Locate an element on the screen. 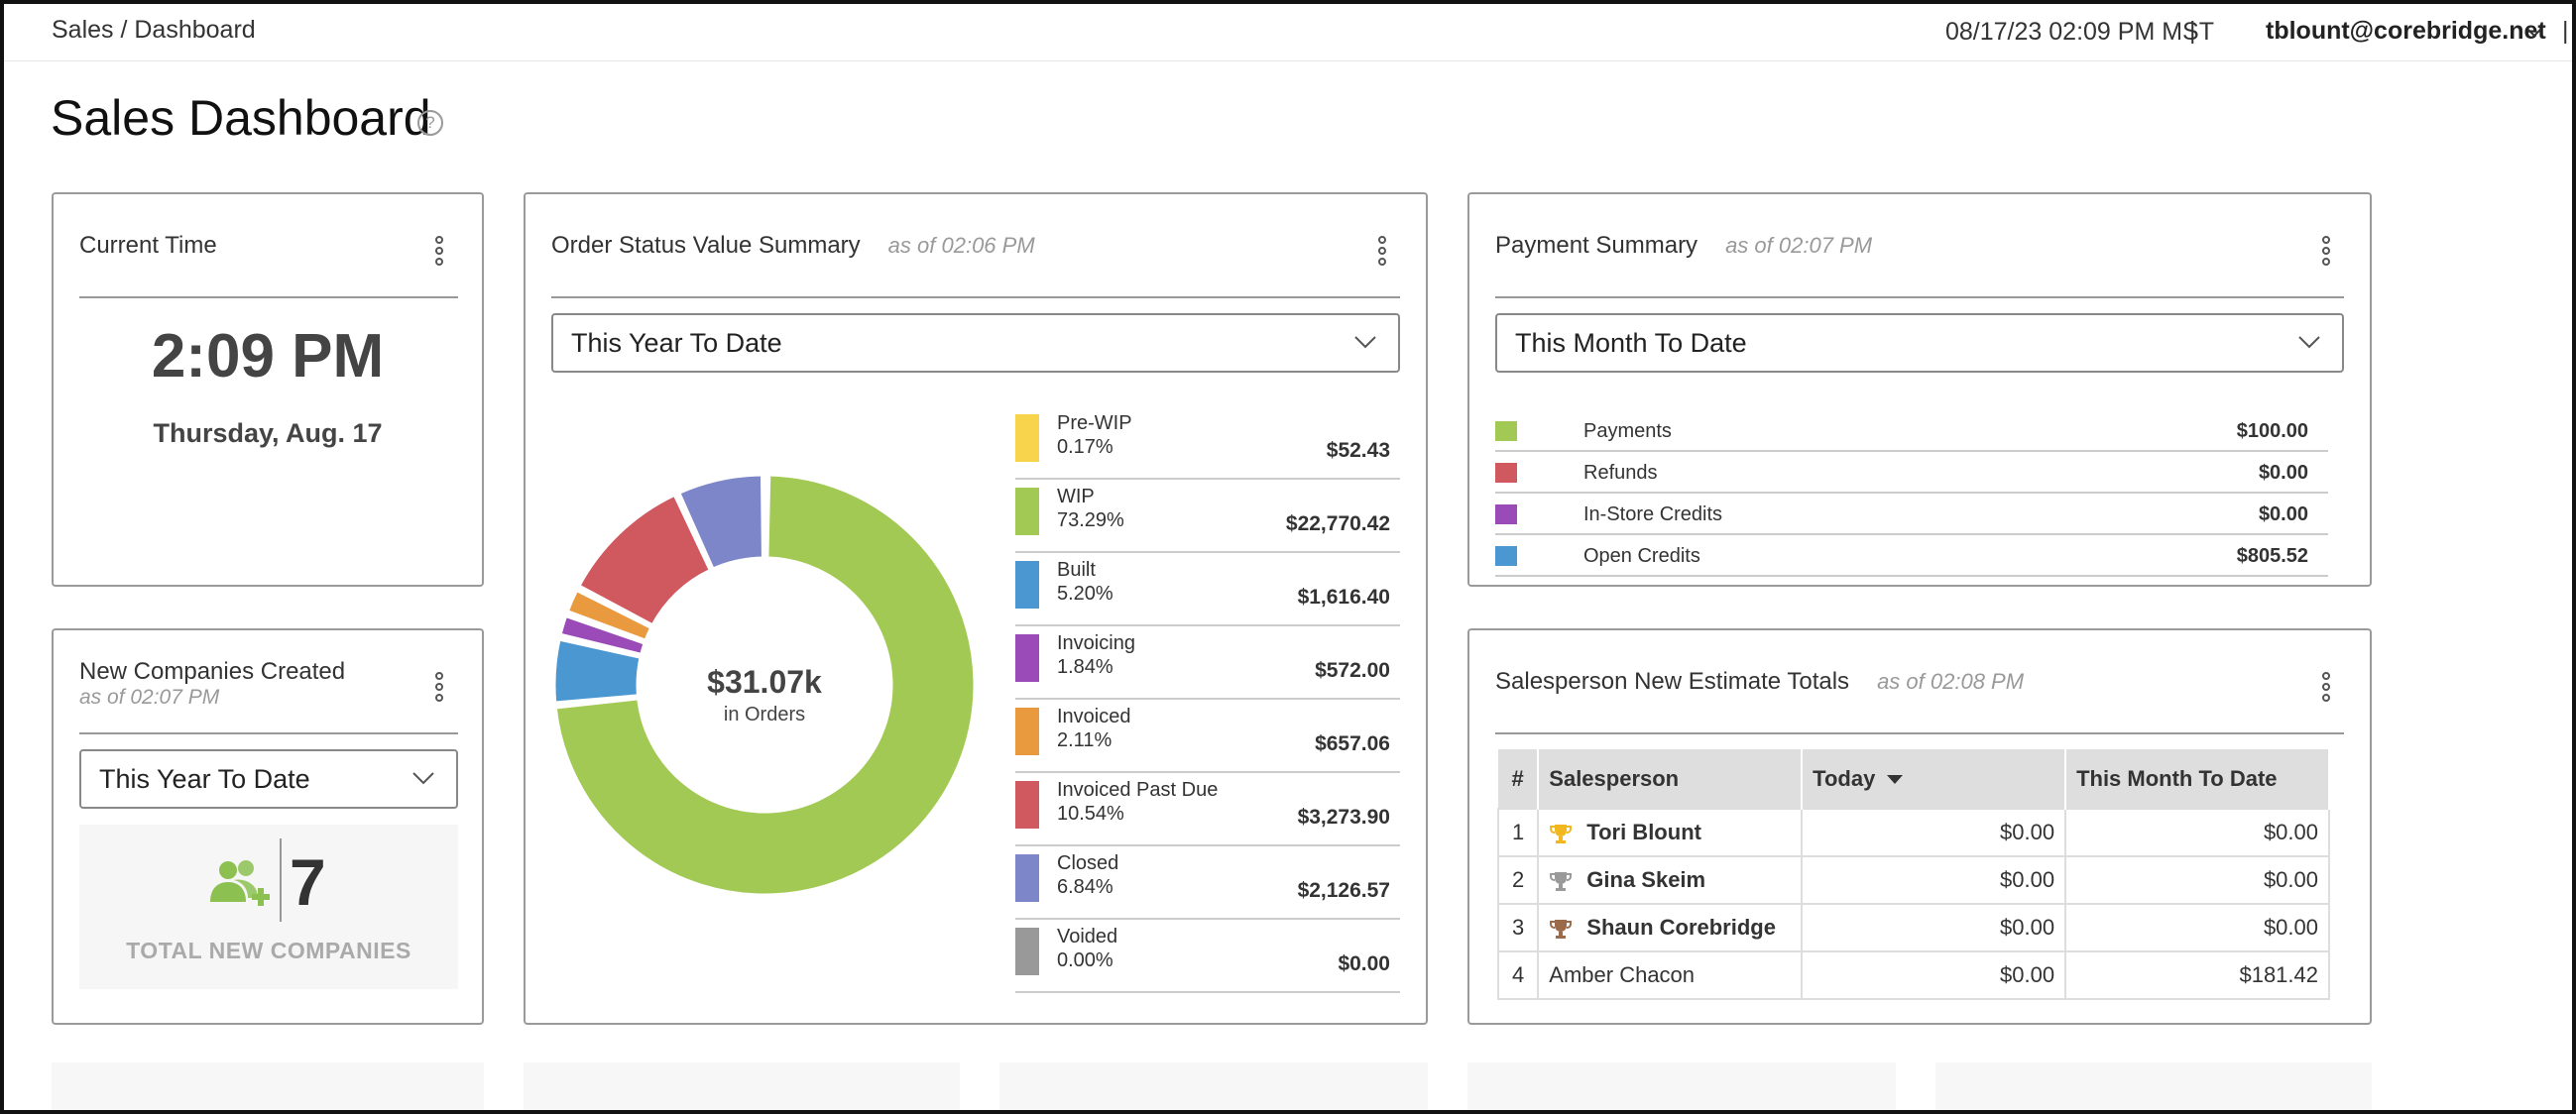  users-plus-icon is located at coordinates (240, 883).